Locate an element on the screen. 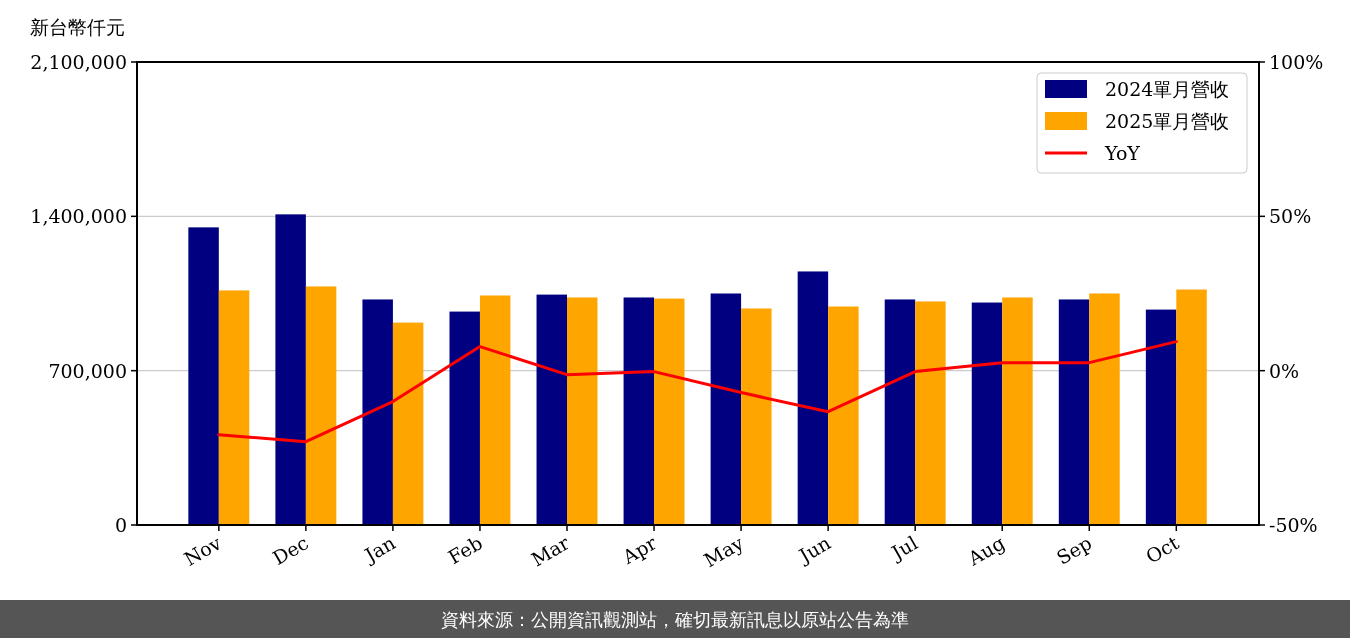 Image resolution: width=1350 pixels, height=638 pixels. x-tick-label: Dec is located at coordinates (290, 550).